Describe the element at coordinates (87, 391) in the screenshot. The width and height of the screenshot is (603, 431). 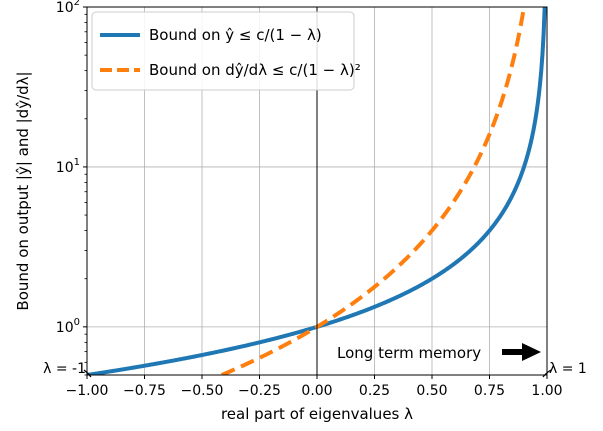
I see `x-tick-label: −1.00` at that location.